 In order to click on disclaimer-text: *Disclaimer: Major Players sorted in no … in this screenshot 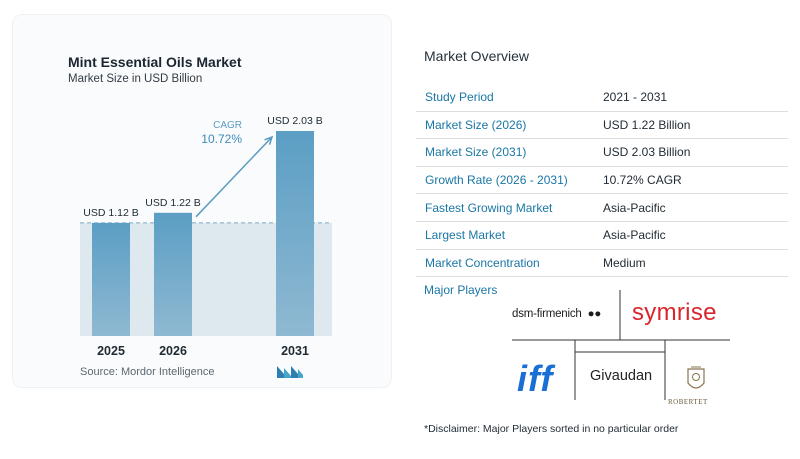, I will do `click(551, 429)`.